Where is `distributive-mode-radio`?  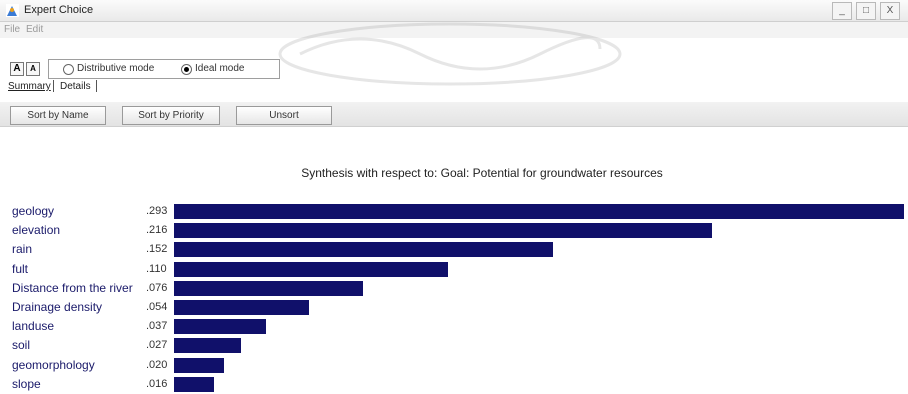
distributive-mode-radio is located at coordinates (68, 69).